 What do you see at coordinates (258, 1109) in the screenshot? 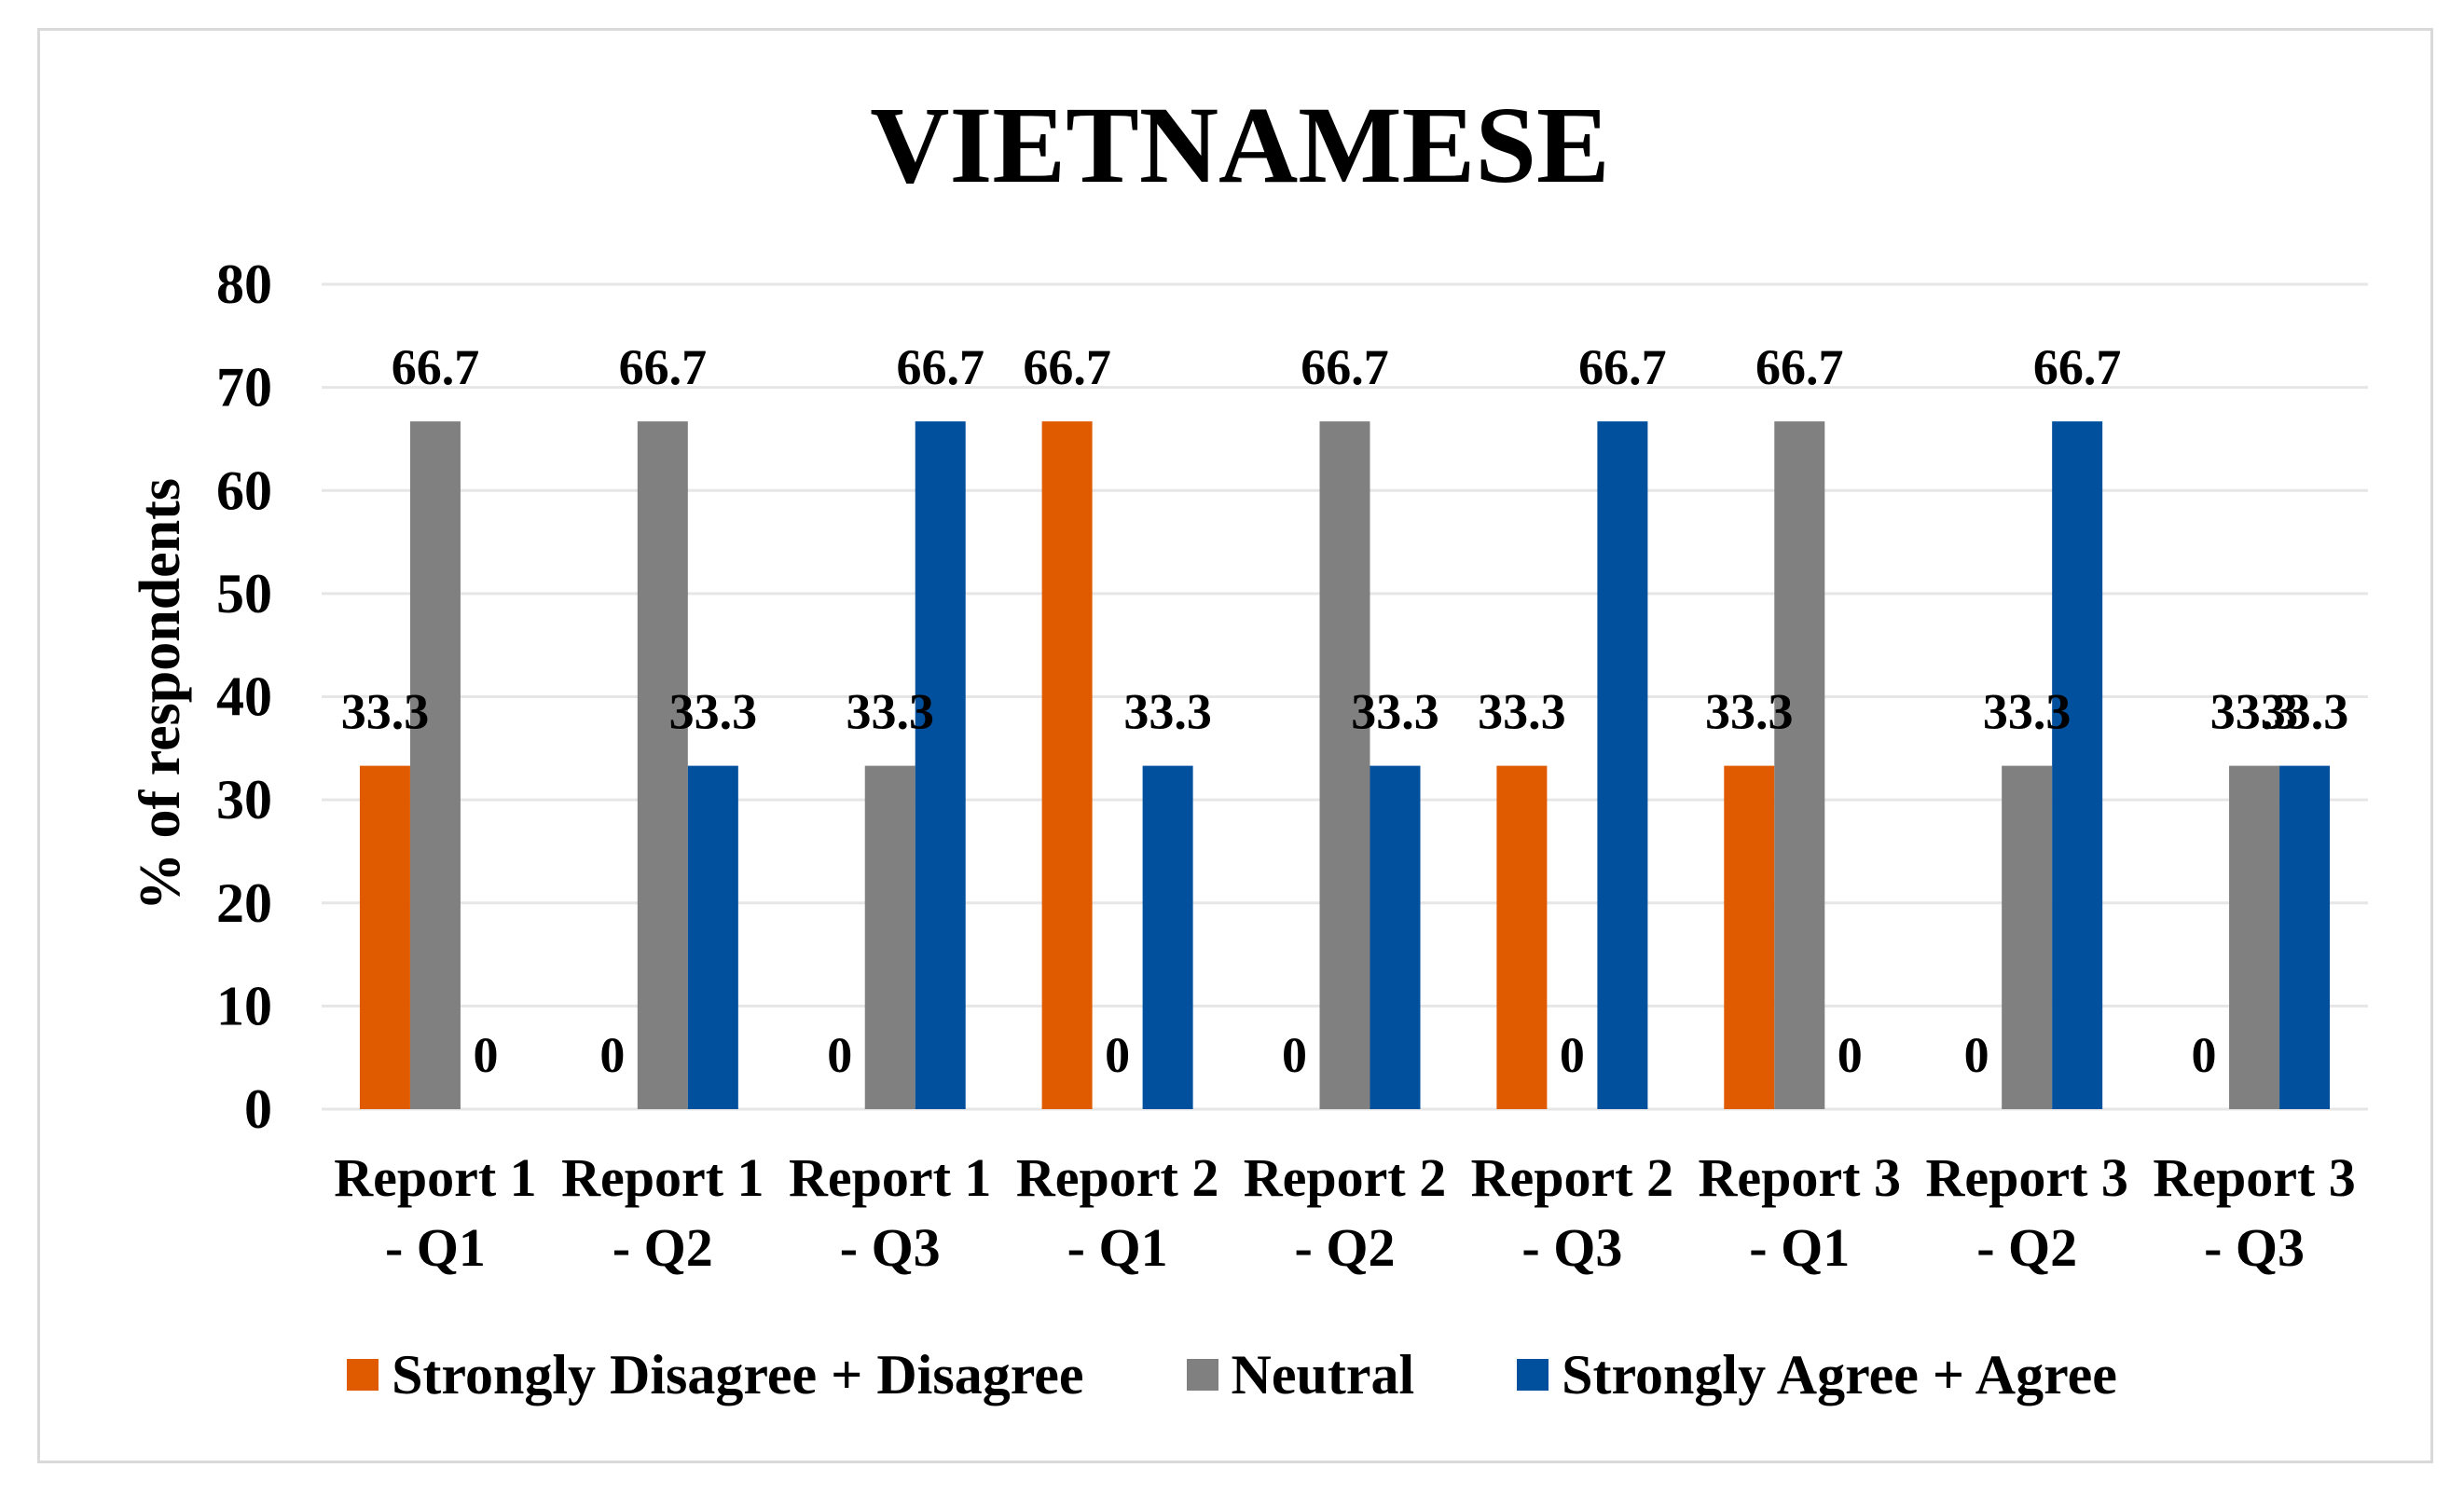
I see `y-tick-label: 0` at bounding box center [258, 1109].